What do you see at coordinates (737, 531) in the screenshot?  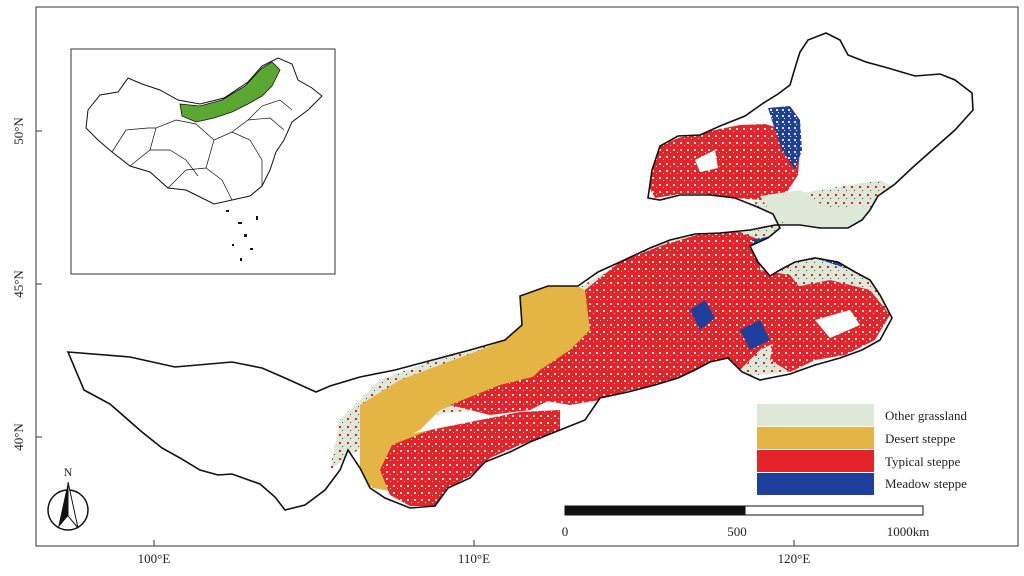 I see `scale-label-500: 500` at bounding box center [737, 531].